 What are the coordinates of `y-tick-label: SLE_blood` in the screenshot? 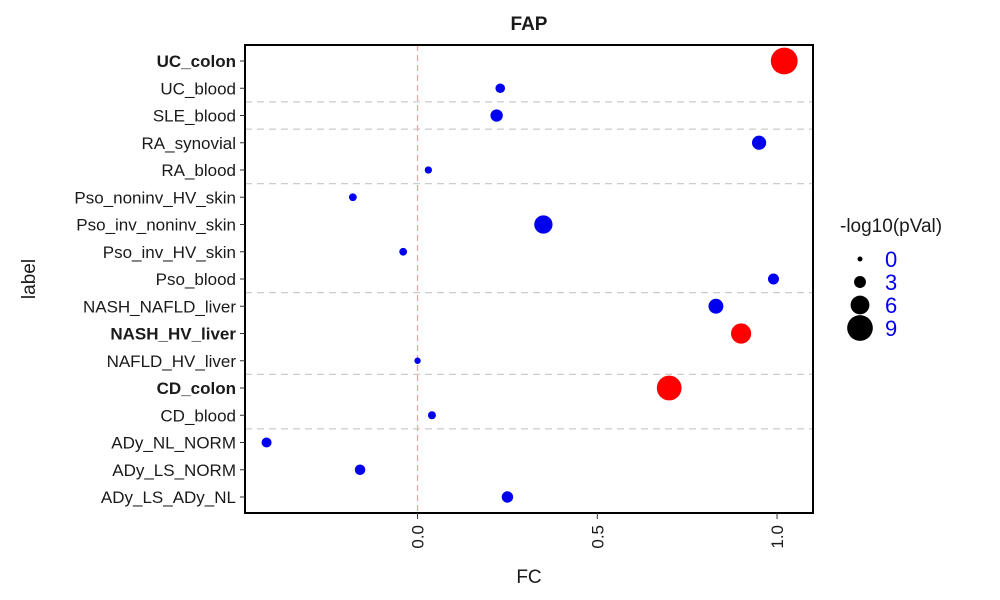 It's located at (194, 116).